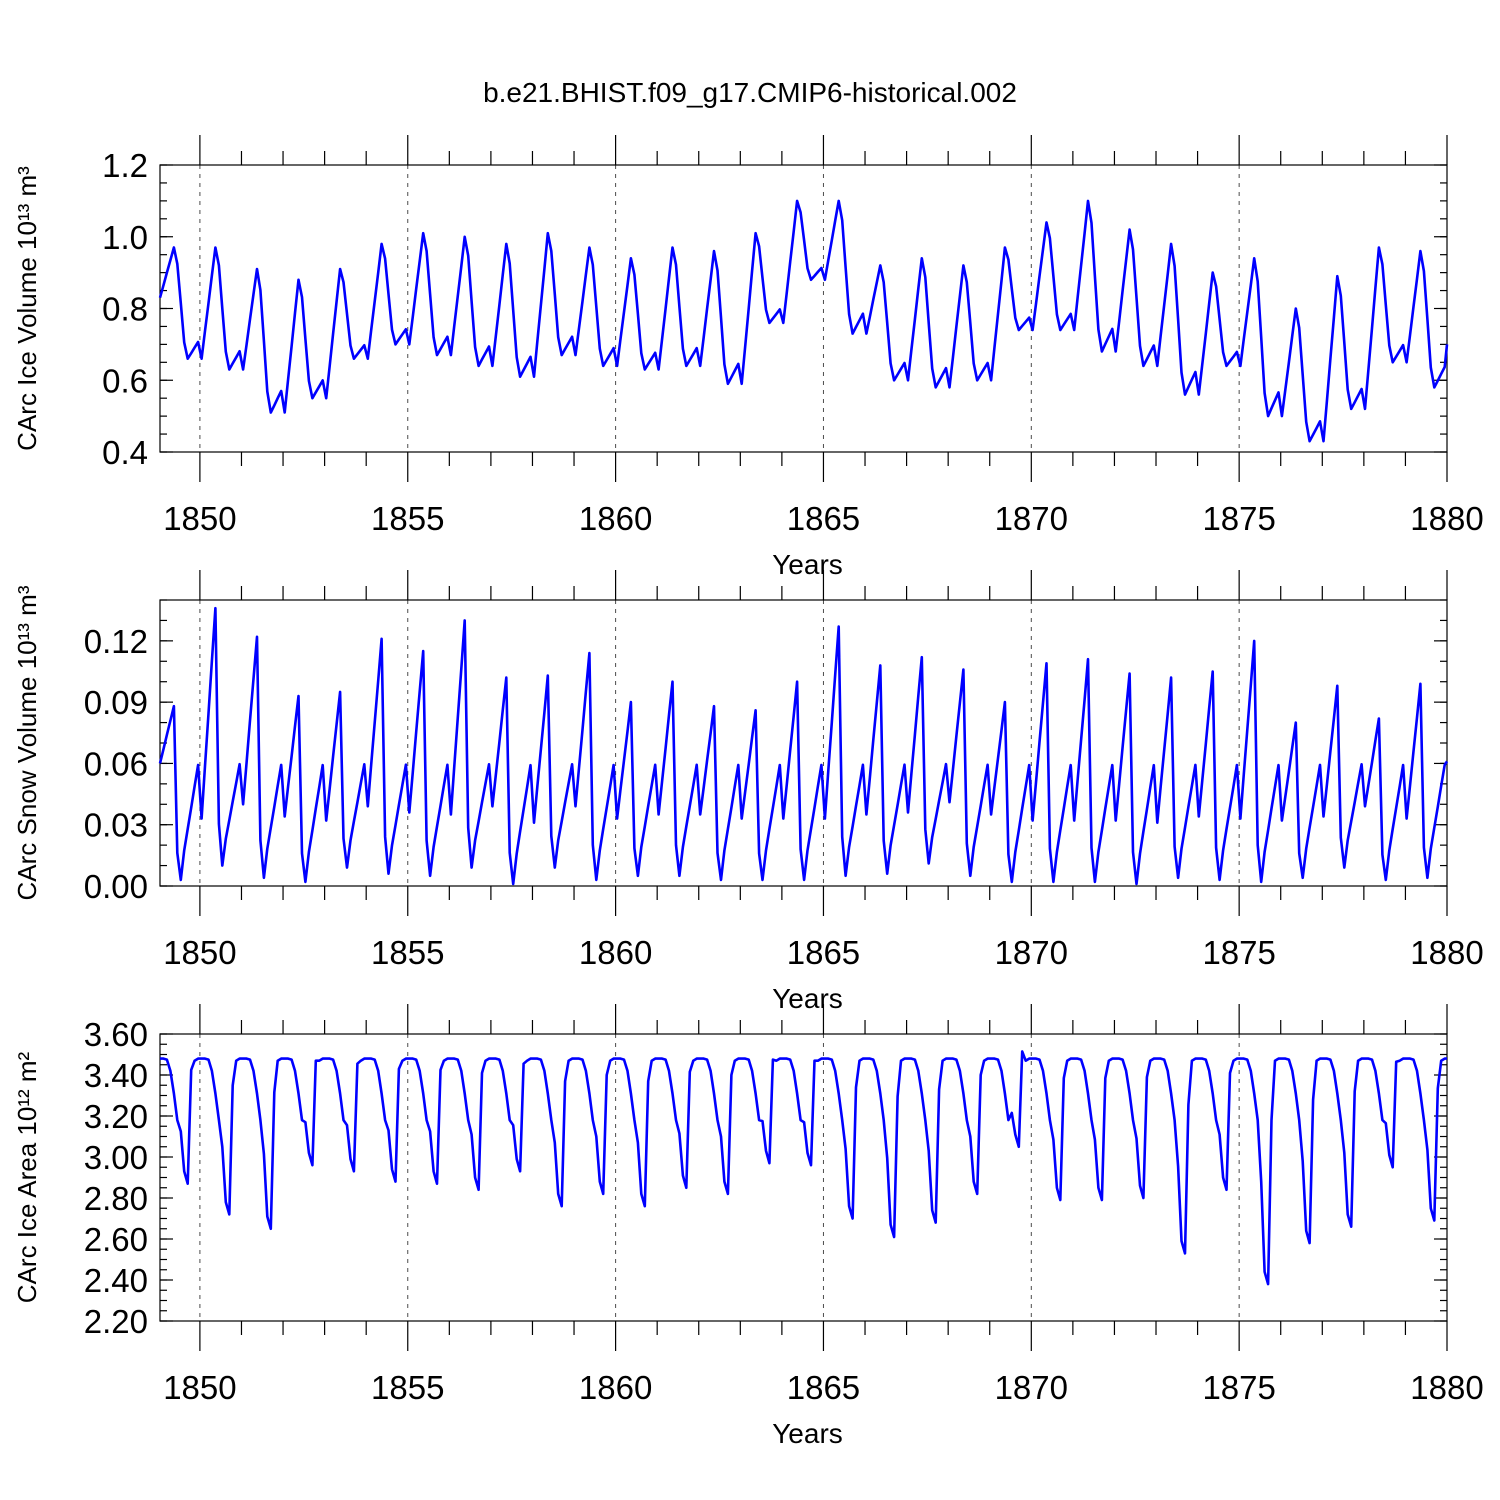 Image resolution: width=1500 pixels, height=1500 pixels. Describe the element at coordinates (125, 237) in the screenshot. I see `y-tick-label: 1.0` at that location.